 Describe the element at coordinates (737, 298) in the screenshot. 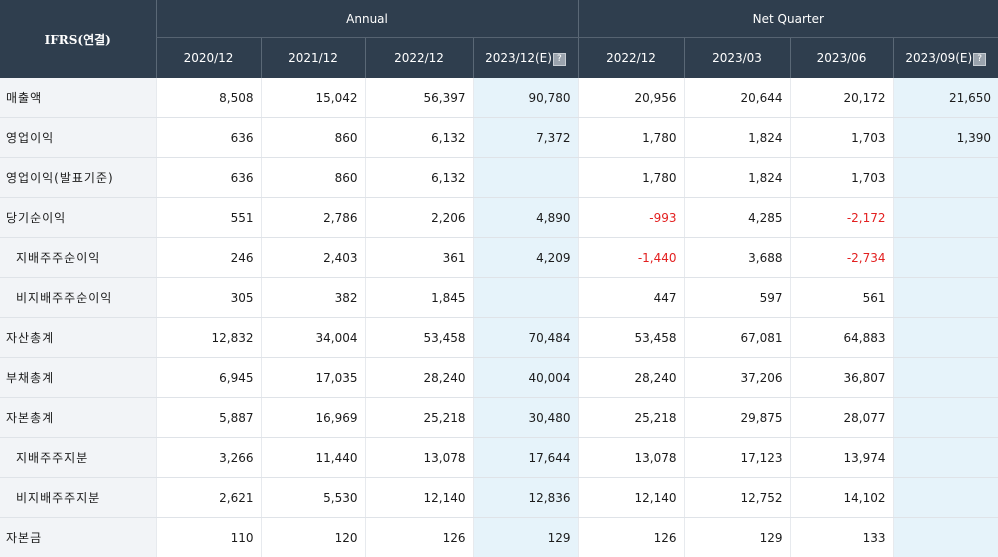

I see `table-cell: 597` at that location.